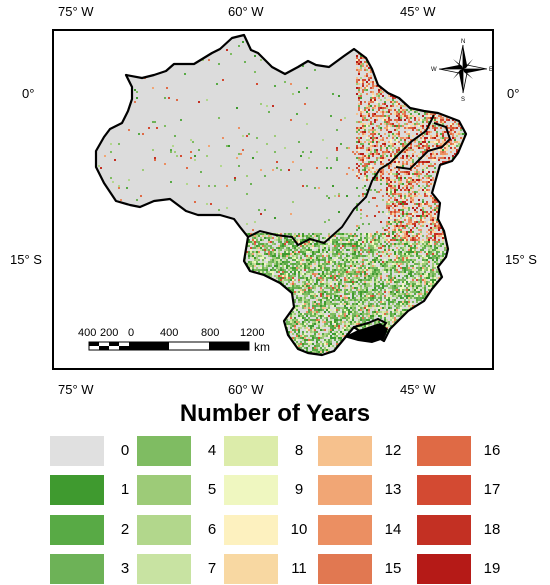  Describe the element at coordinates (299, 489) in the screenshot. I see `legend-label: 9` at that location.